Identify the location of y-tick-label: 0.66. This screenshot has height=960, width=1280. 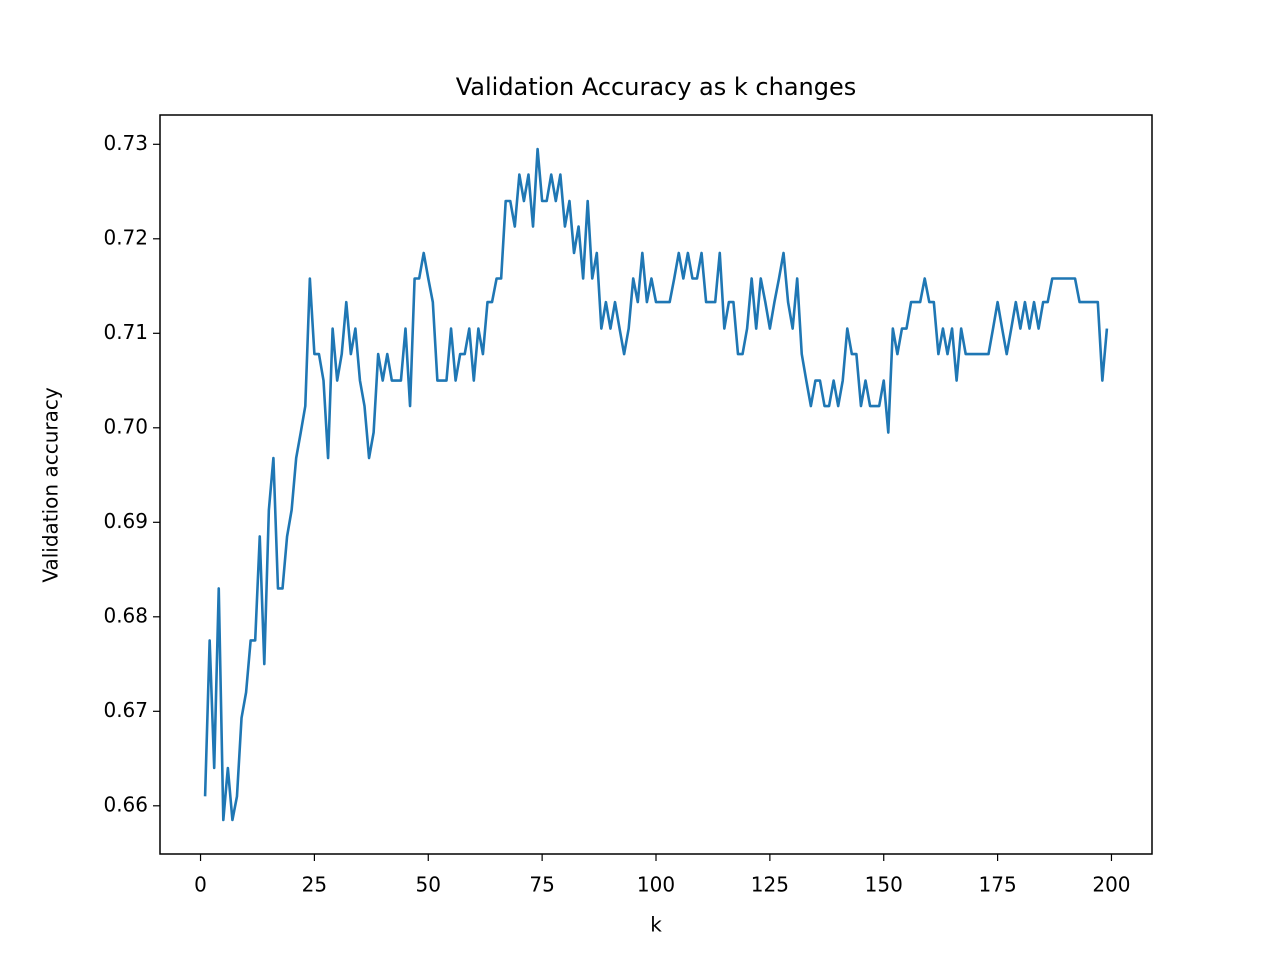
(125, 804).